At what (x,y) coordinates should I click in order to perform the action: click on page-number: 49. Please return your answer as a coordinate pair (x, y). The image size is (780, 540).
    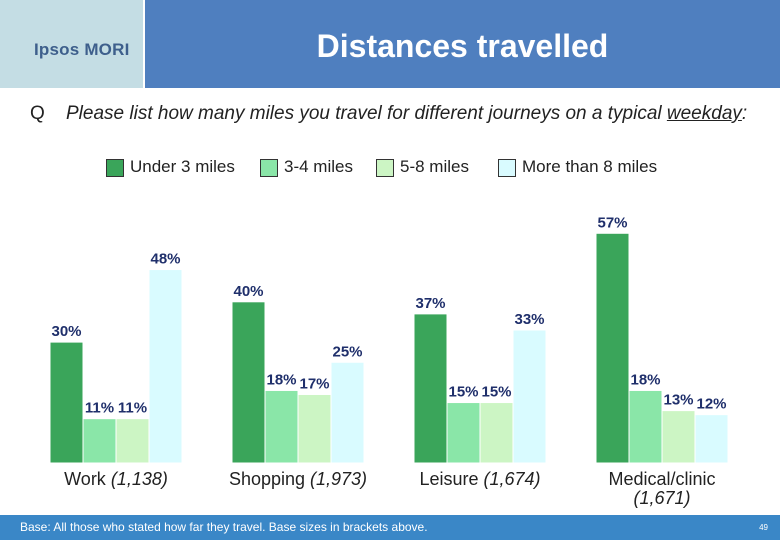
    Looking at the image, I should click on (763, 527).